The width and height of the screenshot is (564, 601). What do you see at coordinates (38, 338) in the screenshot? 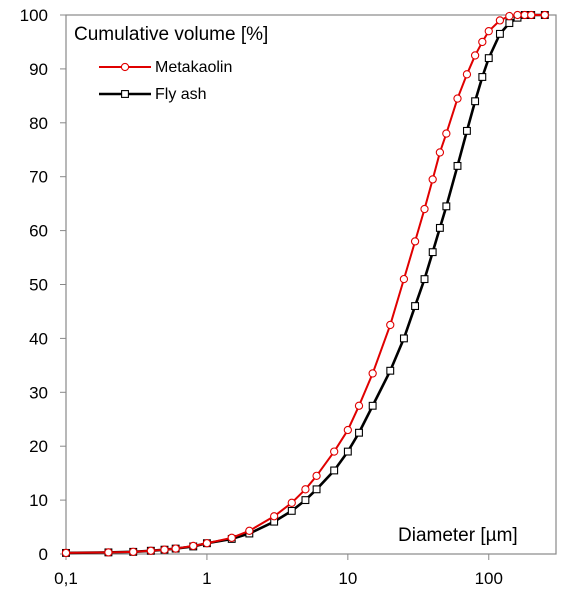
I see `y-tick-label: 40` at bounding box center [38, 338].